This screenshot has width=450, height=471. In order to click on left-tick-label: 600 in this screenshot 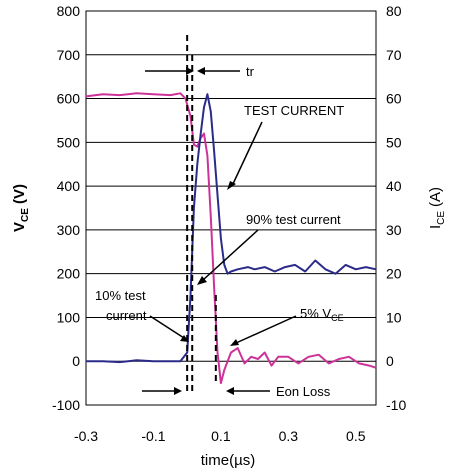, I will do `click(69, 99)`.